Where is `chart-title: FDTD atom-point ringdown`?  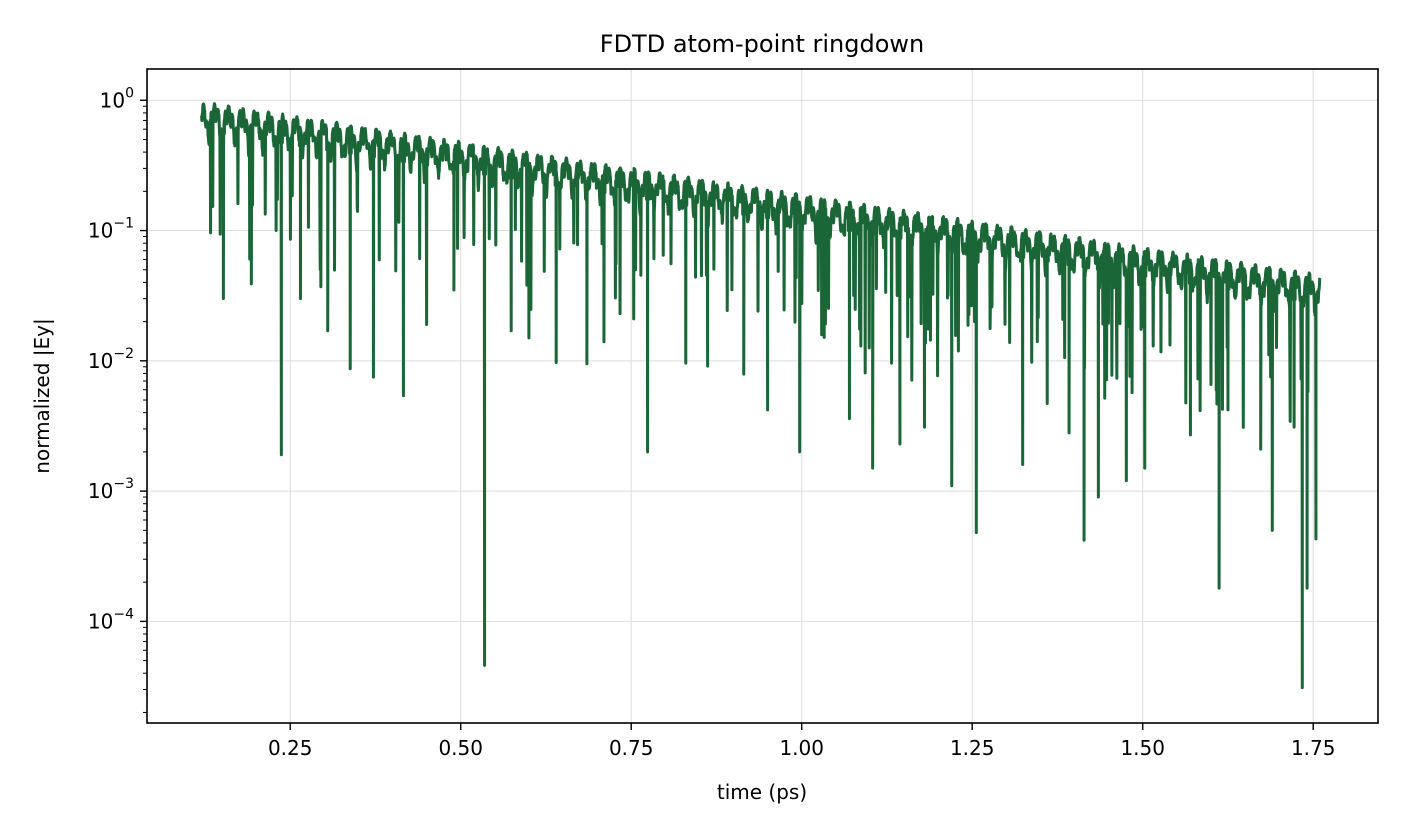
chart-title: FDTD atom-point ringdown is located at coordinates (762, 44).